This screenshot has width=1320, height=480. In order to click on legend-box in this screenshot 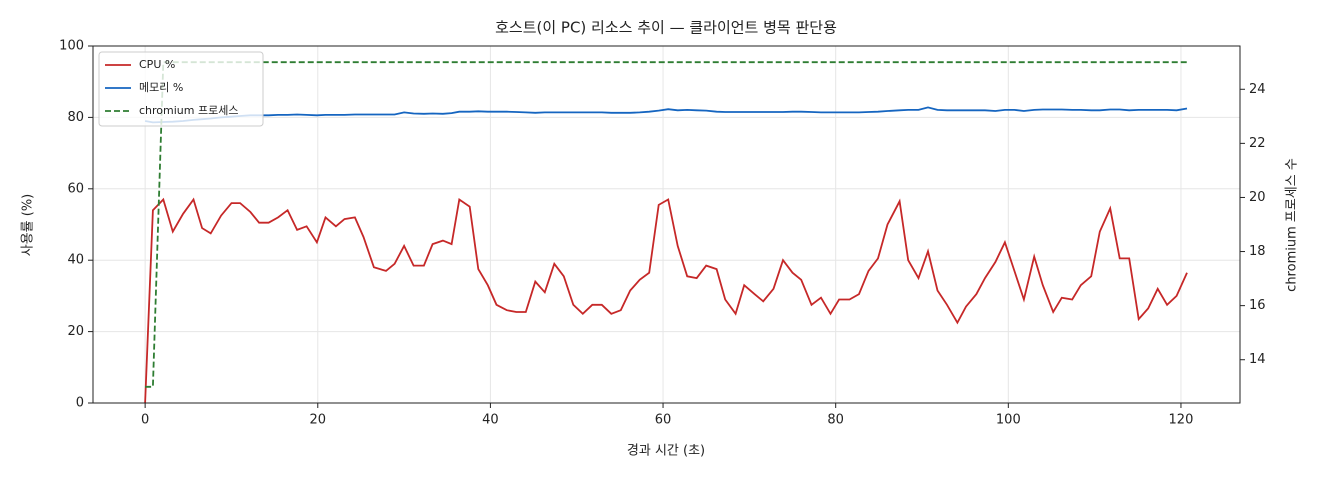, I will do `click(181, 89)`.